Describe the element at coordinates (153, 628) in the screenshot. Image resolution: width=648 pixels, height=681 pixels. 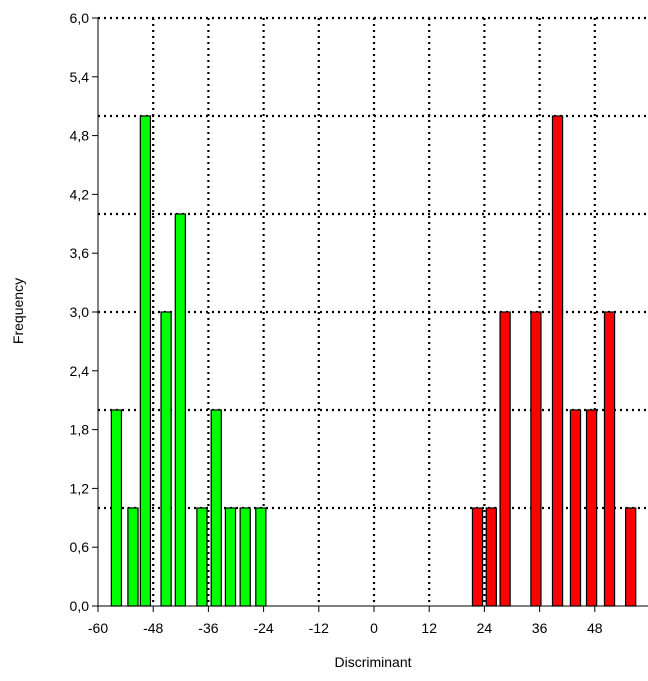
I see `x-tick-label: -48` at that location.